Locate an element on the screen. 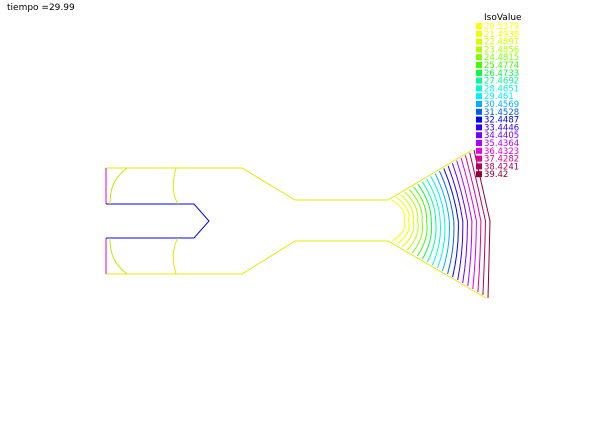 The width and height of the screenshot is (596, 421). domain-boundary-bottom is located at coordinates (296, 269).